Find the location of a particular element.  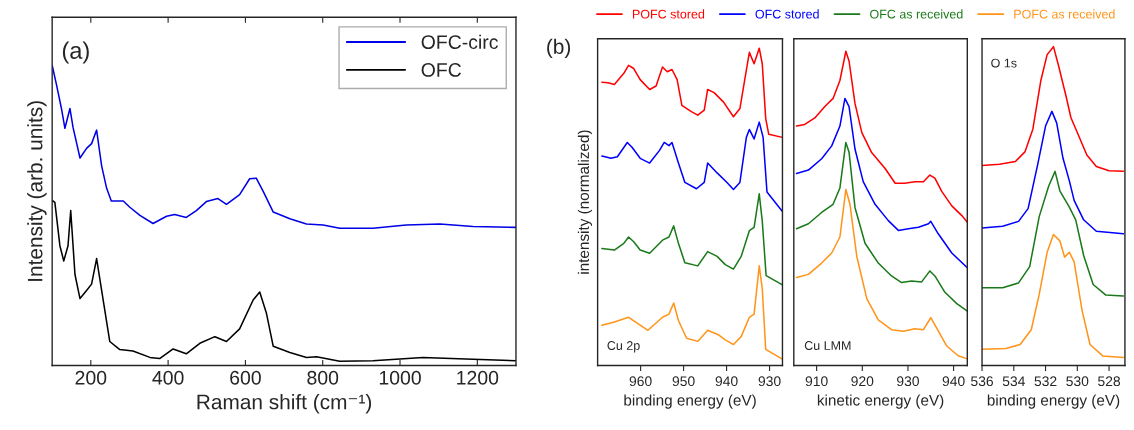

x-tick-label: 910 is located at coordinates (816, 381).